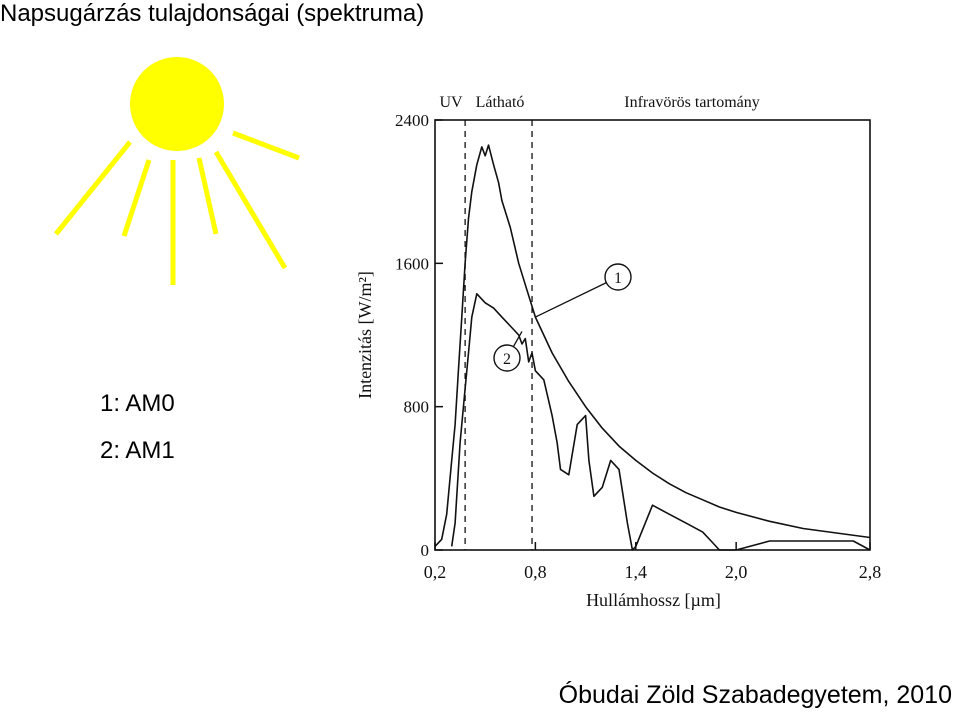  What do you see at coordinates (736, 572) in the screenshot?
I see `x-tick-label: 2,0` at bounding box center [736, 572].